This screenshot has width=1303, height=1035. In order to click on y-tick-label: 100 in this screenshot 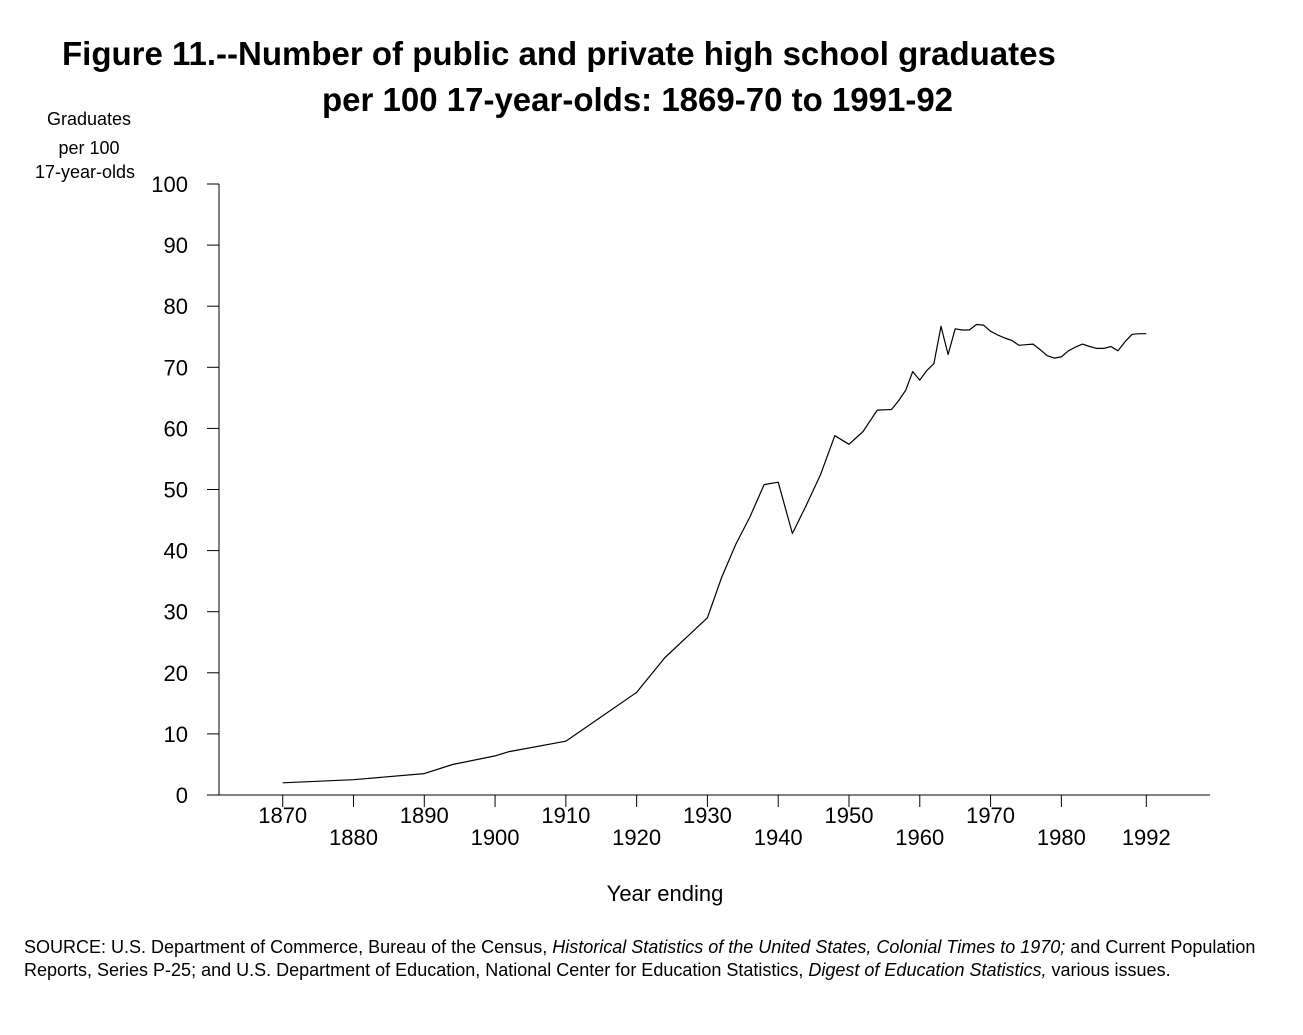, I will do `click(169, 184)`.